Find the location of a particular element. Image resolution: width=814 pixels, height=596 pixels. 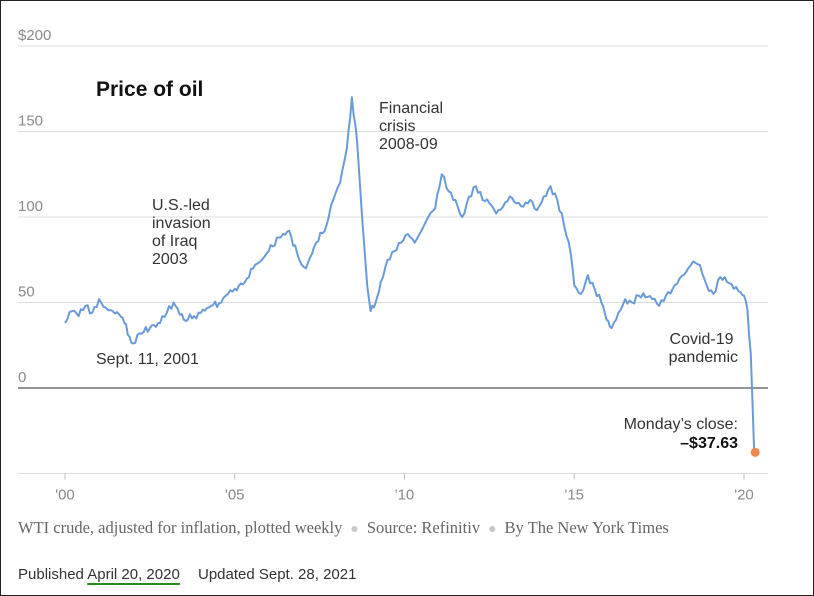

credit-byline: By The New York Times is located at coordinates (586, 527).